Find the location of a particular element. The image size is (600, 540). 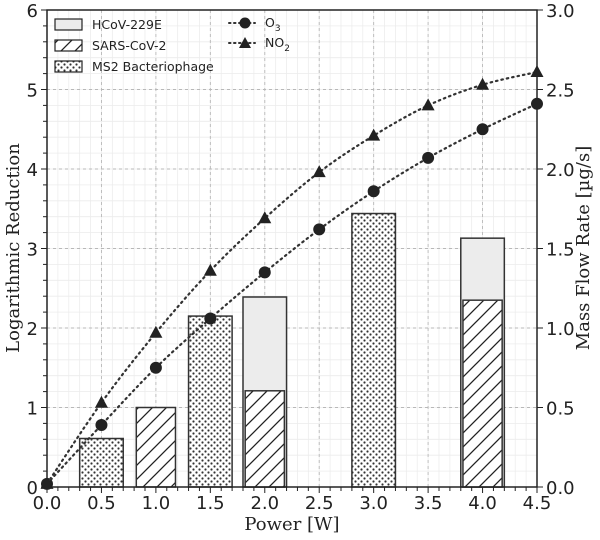

x-tick-label: 0.5 is located at coordinates (101, 503).